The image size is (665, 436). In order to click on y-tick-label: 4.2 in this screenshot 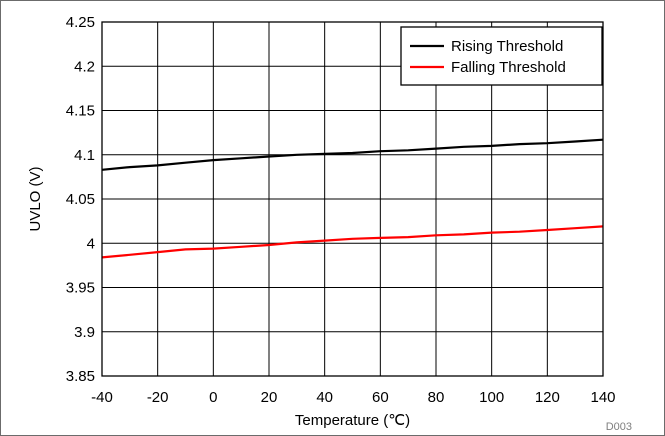, I will do `click(84, 66)`.